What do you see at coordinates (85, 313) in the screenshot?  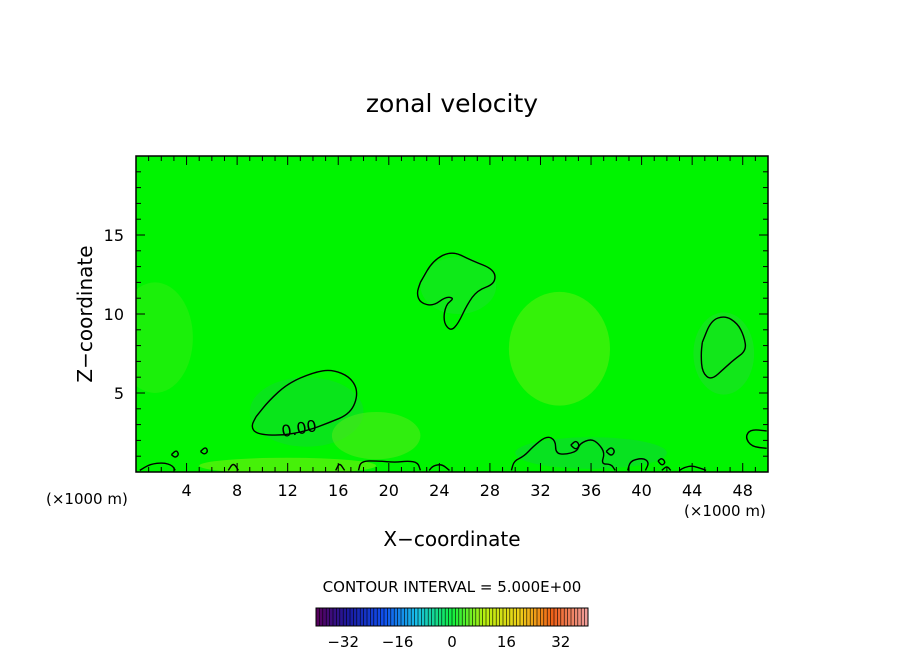 I see `y-axis-label: Z−coordinate` at bounding box center [85, 313].